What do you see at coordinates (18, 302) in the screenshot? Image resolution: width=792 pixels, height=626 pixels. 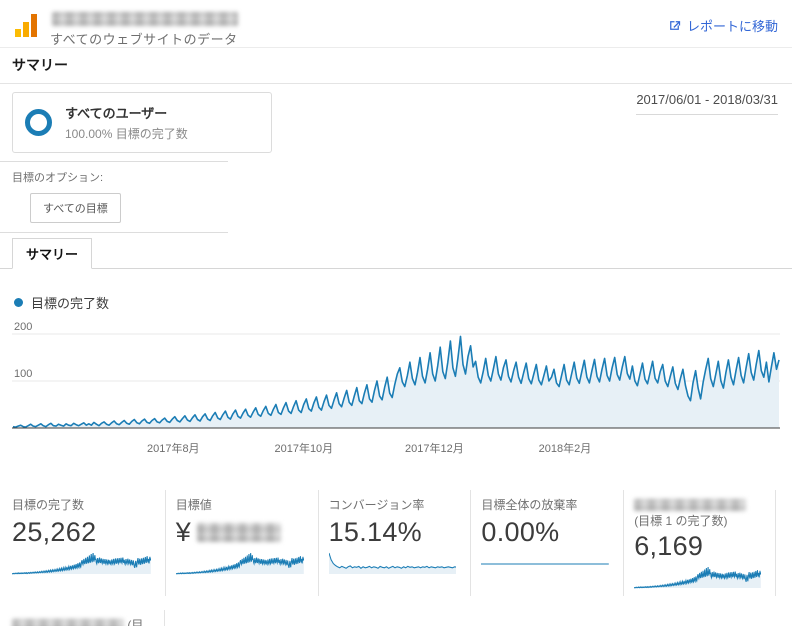 I see `legend-dot-icon` at bounding box center [18, 302].